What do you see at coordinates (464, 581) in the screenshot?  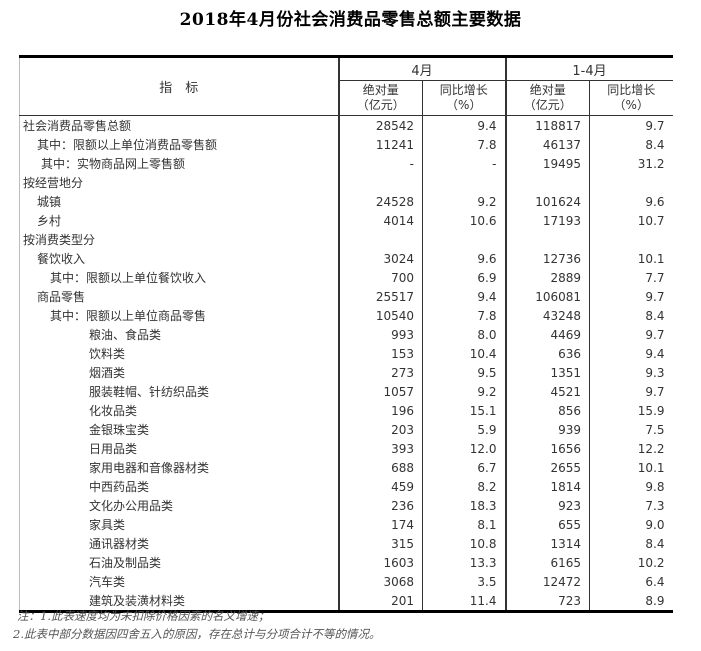 I see `value-cell: 3.5` at bounding box center [464, 581].